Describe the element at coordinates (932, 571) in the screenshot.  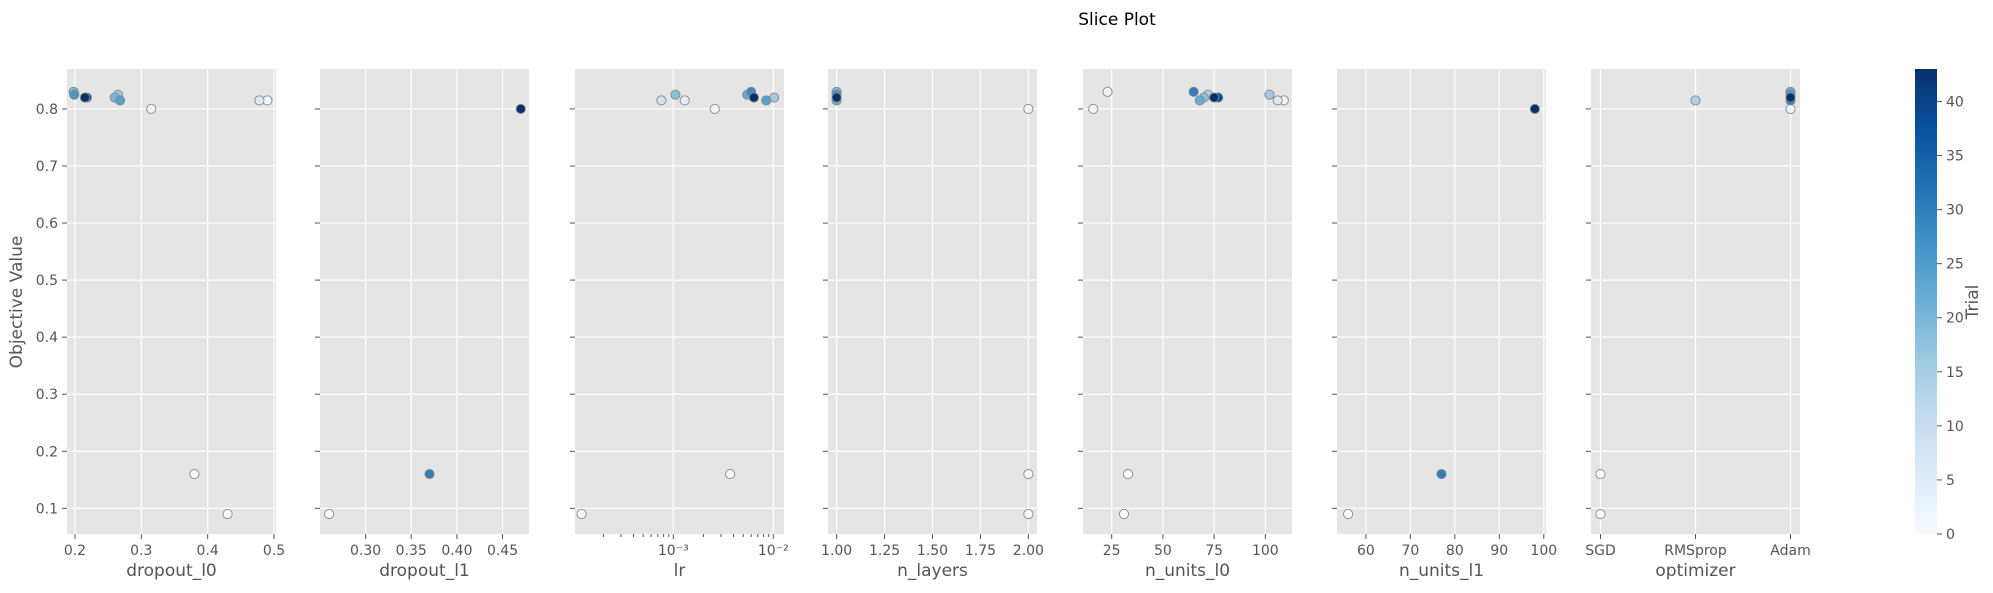
I see `x-axis-label: n_layers` at that location.